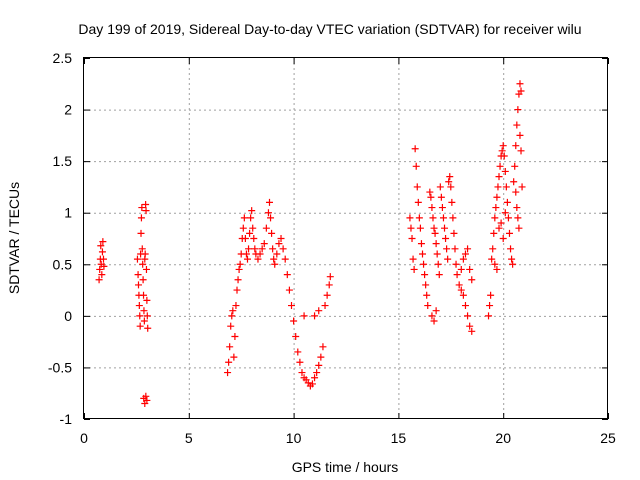 This screenshot has width=640, height=480. Describe the element at coordinates (294, 438) in the screenshot. I see `x-tick-label: 10` at that location.